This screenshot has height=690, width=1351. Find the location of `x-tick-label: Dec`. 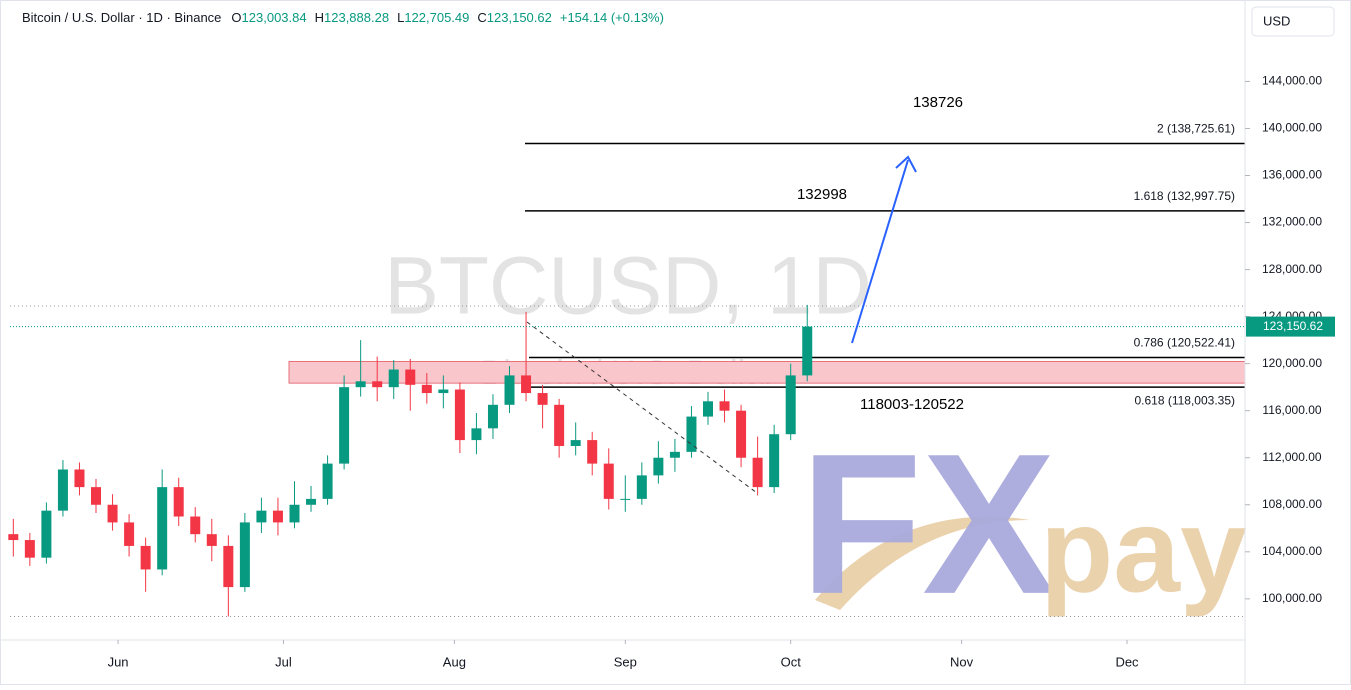

x-tick-label: Dec is located at coordinates (1127, 661).